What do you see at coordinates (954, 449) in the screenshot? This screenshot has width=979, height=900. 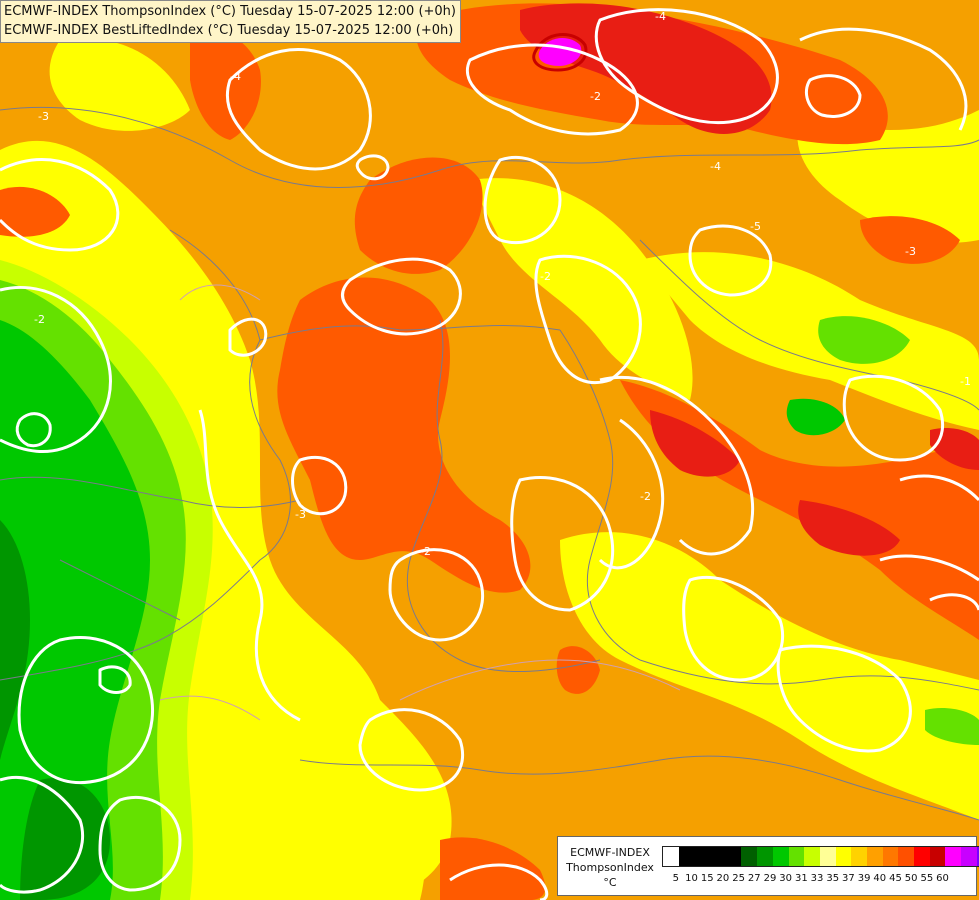 I see `field-red-far-east` at bounding box center [954, 449].